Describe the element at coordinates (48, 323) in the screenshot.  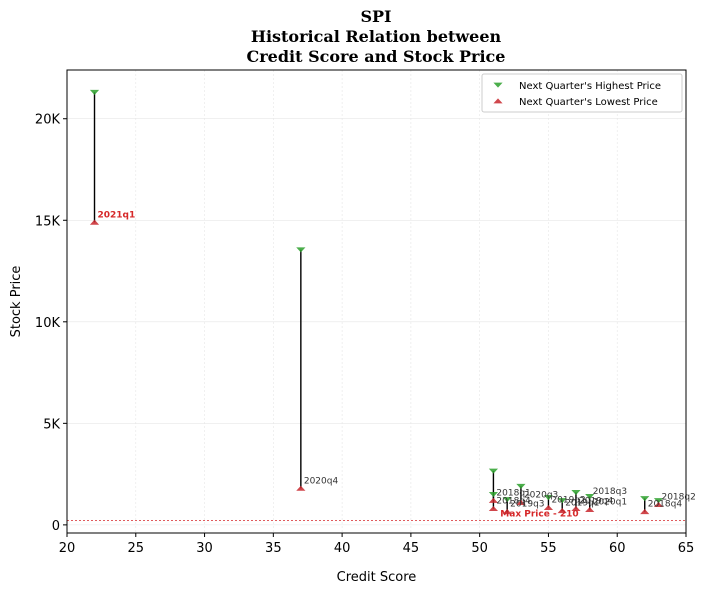
I see `y-tick-label: 10K` at that location.